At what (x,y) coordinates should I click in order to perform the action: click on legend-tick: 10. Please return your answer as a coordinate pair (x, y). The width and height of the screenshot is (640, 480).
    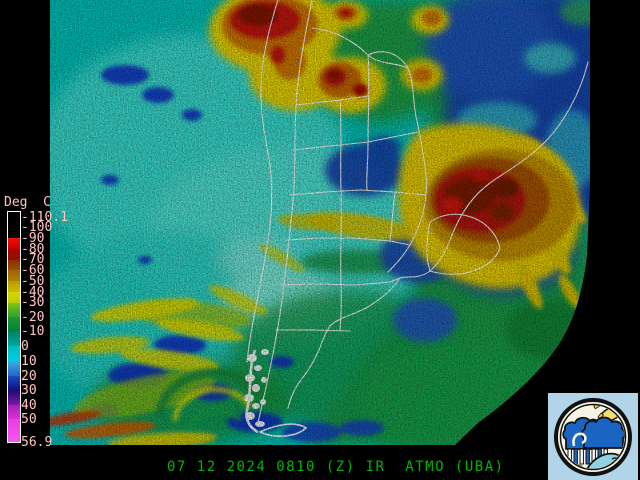
    Looking at the image, I should click on (29, 361).